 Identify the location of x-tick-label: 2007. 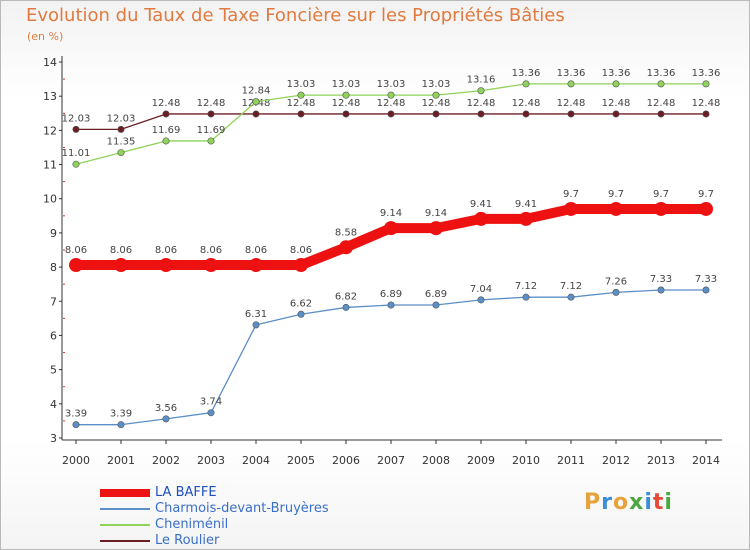
(391, 460).